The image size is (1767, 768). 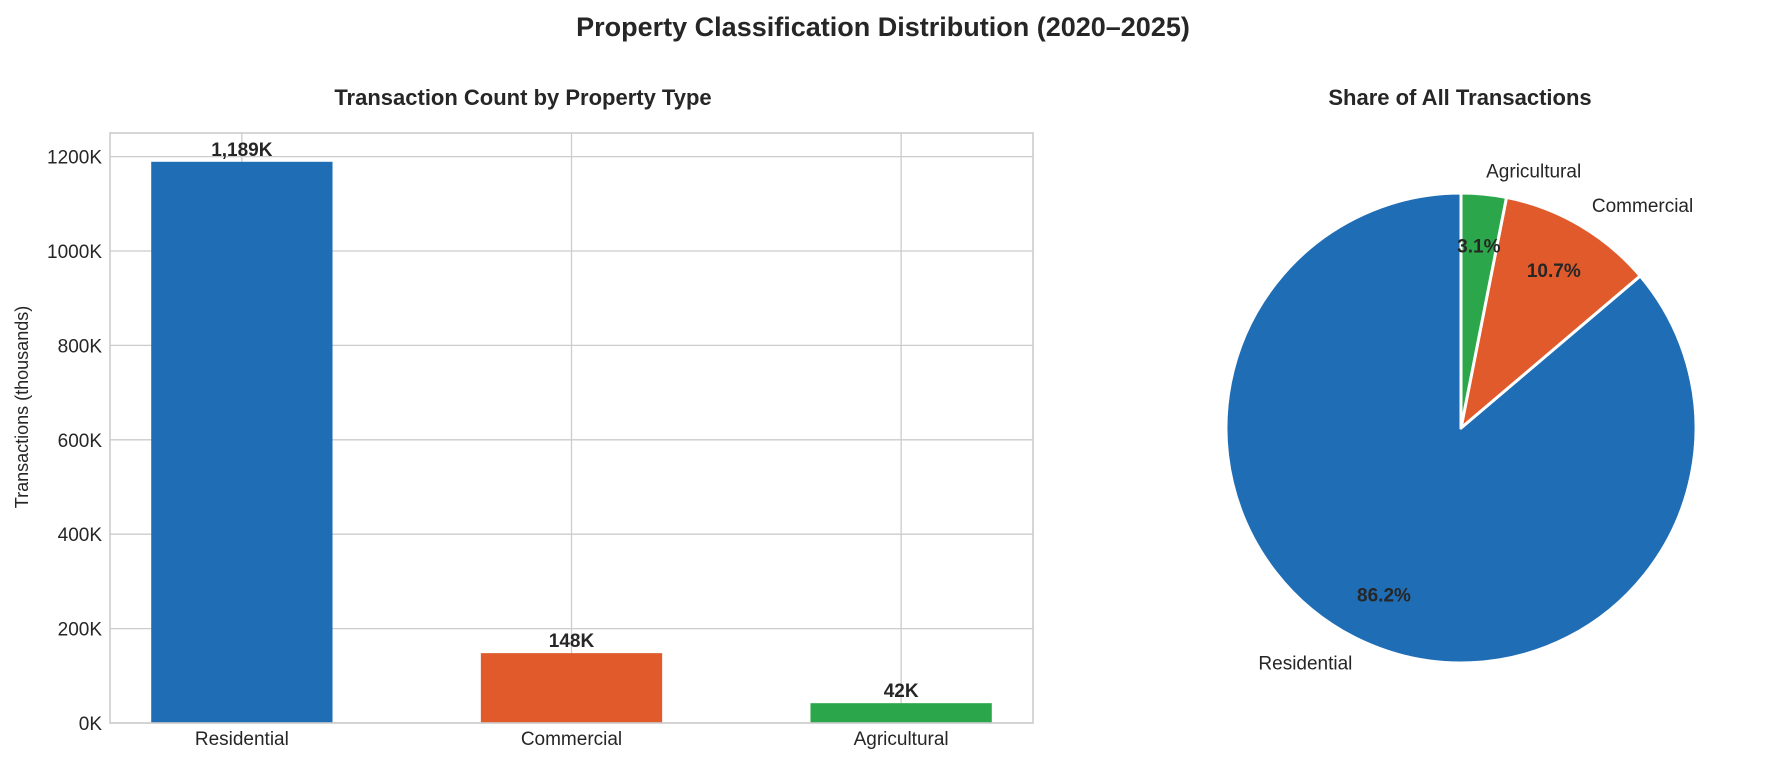 What do you see at coordinates (1550, 312) in the screenshot?
I see `pie-slice-commercial` at bounding box center [1550, 312].